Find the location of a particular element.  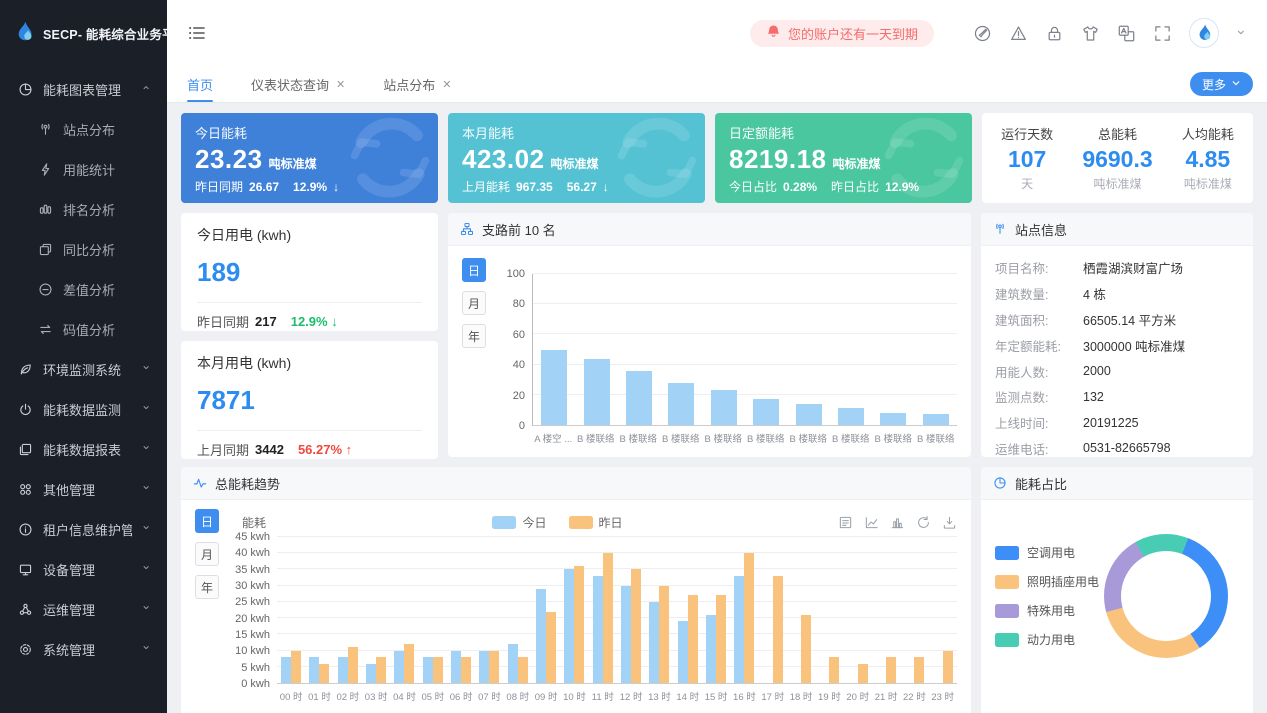

lock-icon is located at coordinates (1054, 33).